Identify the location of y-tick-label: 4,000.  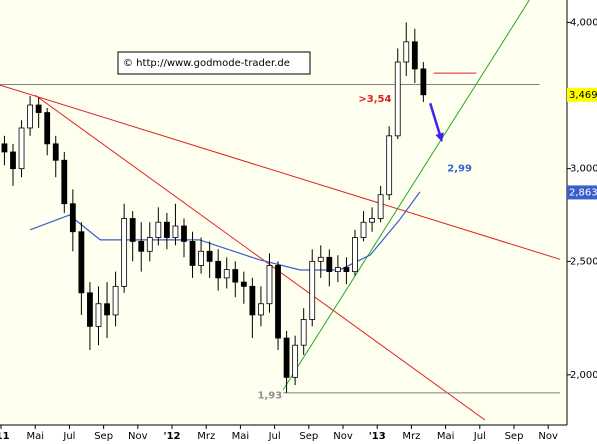
(583, 22).